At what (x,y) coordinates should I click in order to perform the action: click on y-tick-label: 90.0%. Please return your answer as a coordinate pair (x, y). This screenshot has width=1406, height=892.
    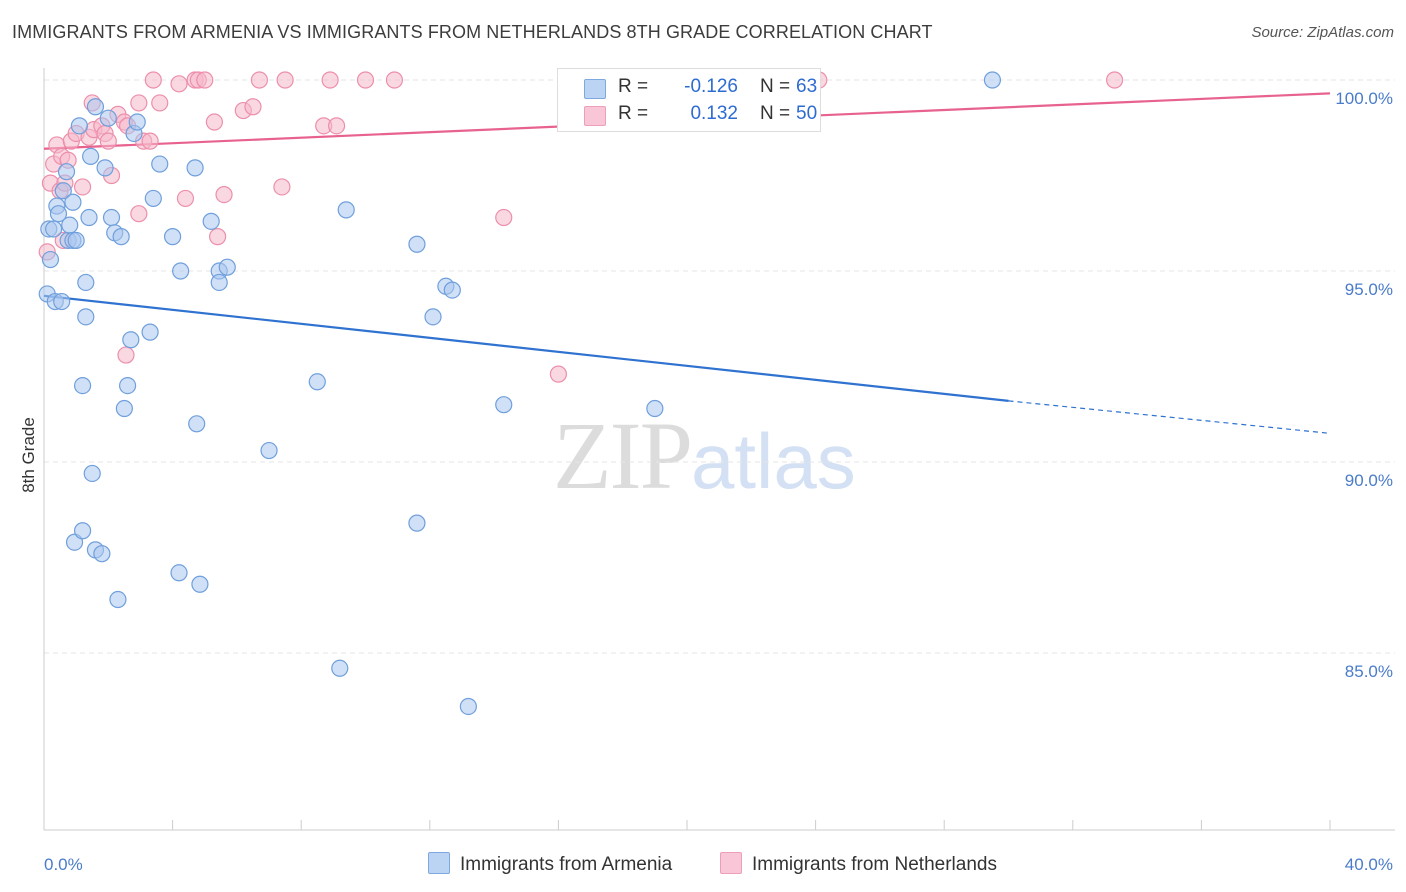
    Looking at the image, I should click on (1369, 480).